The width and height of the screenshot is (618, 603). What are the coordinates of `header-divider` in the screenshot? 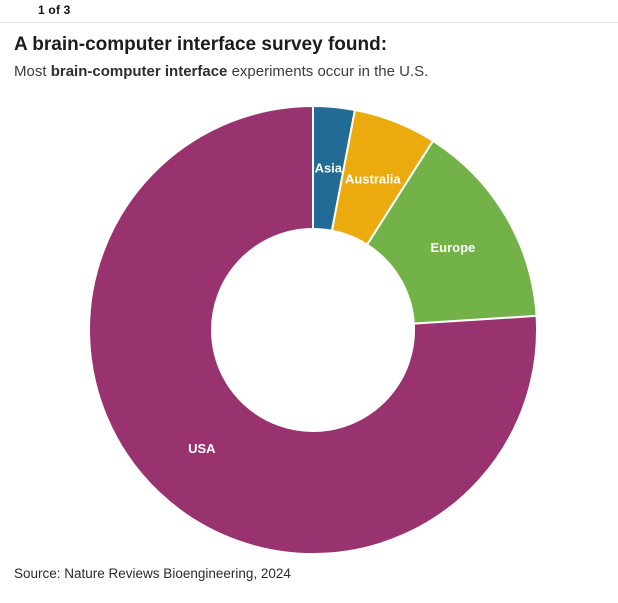 It's located at (309, 22).